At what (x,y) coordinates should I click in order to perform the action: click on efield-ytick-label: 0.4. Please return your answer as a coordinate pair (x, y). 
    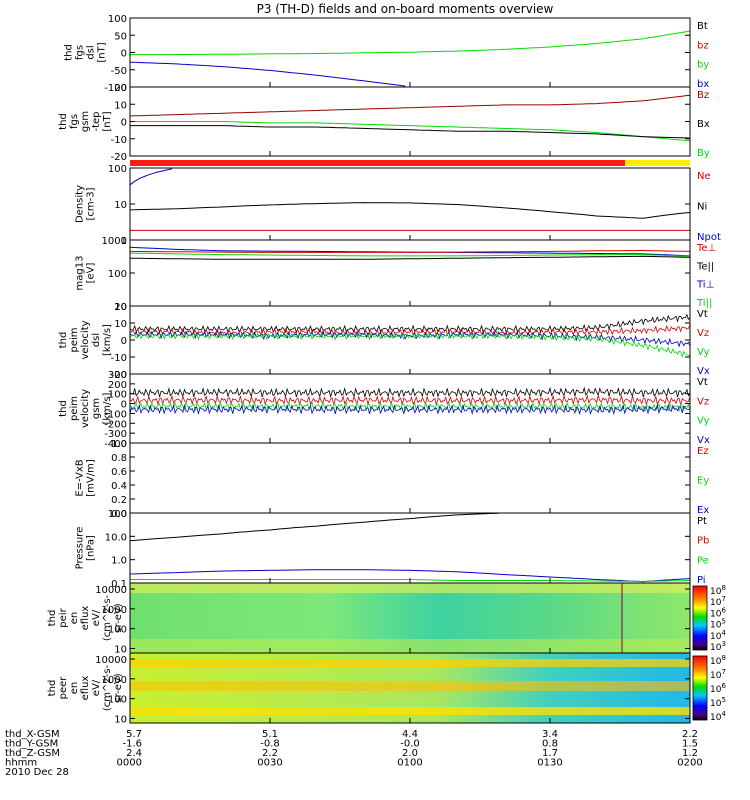
    Looking at the image, I should click on (119, 486).